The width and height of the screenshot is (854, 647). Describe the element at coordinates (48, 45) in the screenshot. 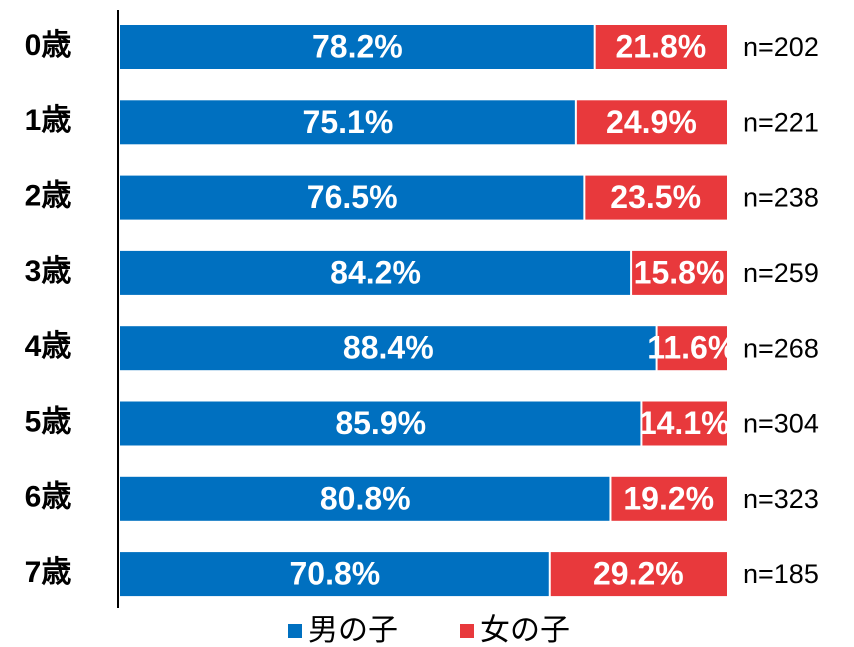

I see `category-label: 0歳` at that location.